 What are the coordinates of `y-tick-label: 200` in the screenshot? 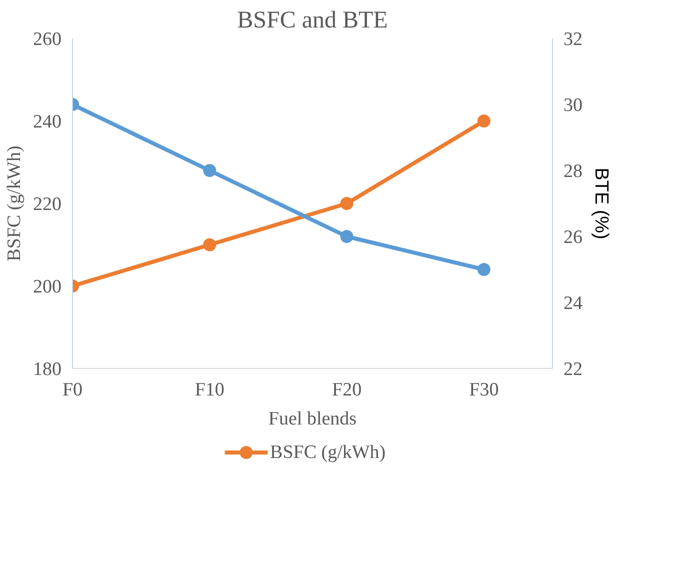 It's located at (47, 287).